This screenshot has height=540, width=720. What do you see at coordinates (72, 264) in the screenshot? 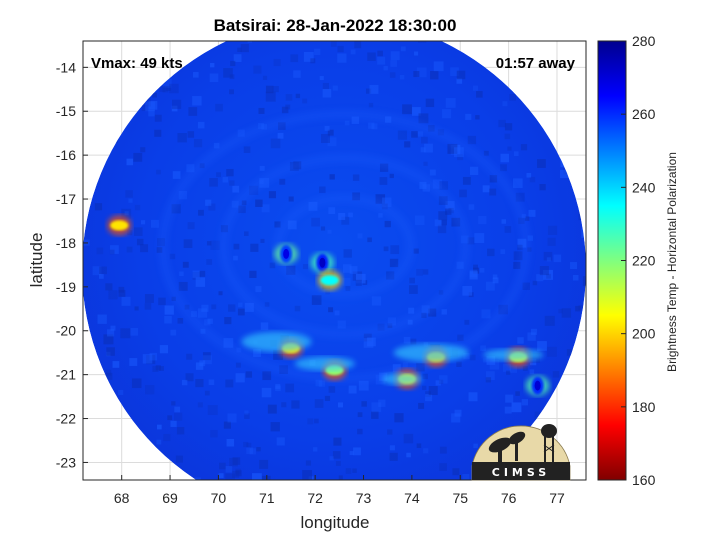
I see `y-axis-ticks: -14 -15 -16 -17 -18 -19 -20 -21 -22 -23` at bounding box center [72, 264].